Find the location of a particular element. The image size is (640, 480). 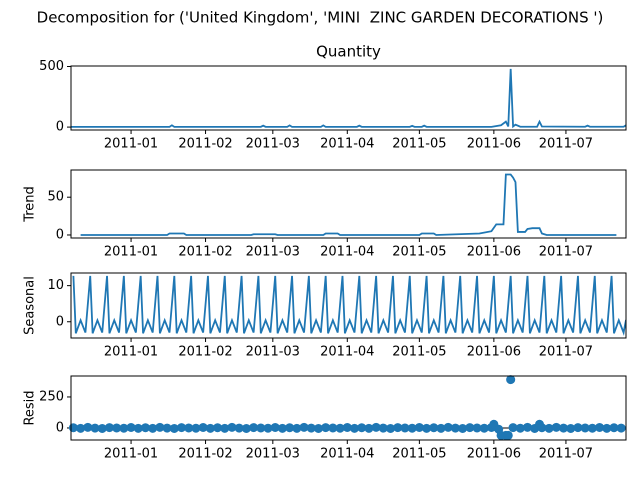

y-axis-label: Trend is located at coordinates (30, 204).